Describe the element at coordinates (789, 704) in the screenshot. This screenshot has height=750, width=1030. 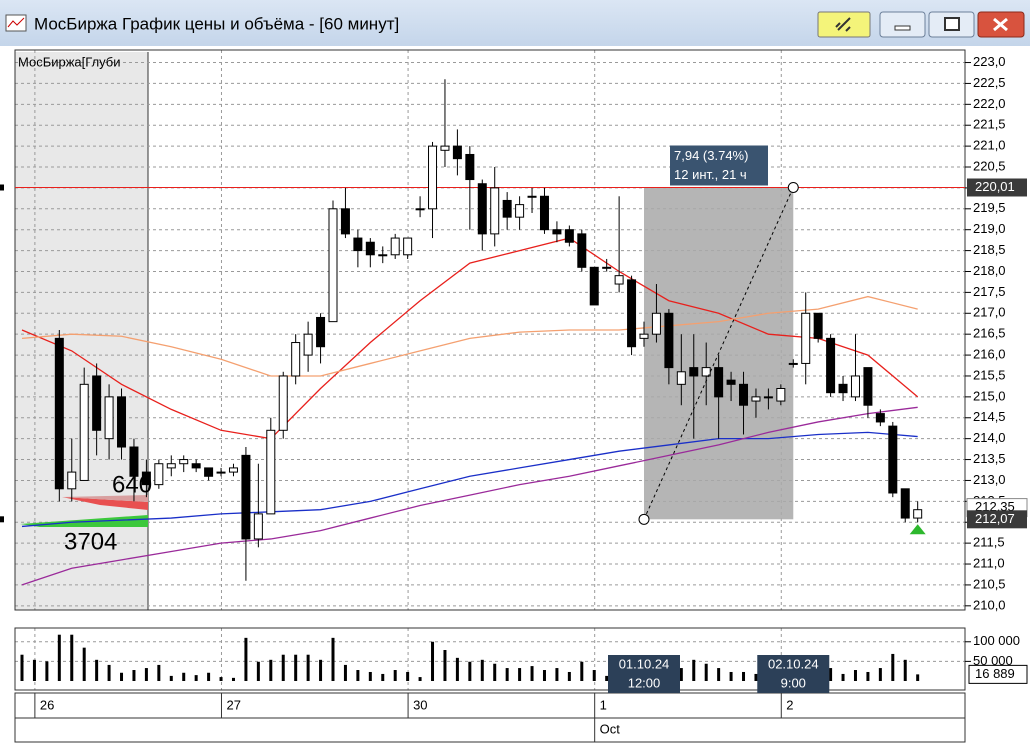
I see `day-label: 2` at that location.